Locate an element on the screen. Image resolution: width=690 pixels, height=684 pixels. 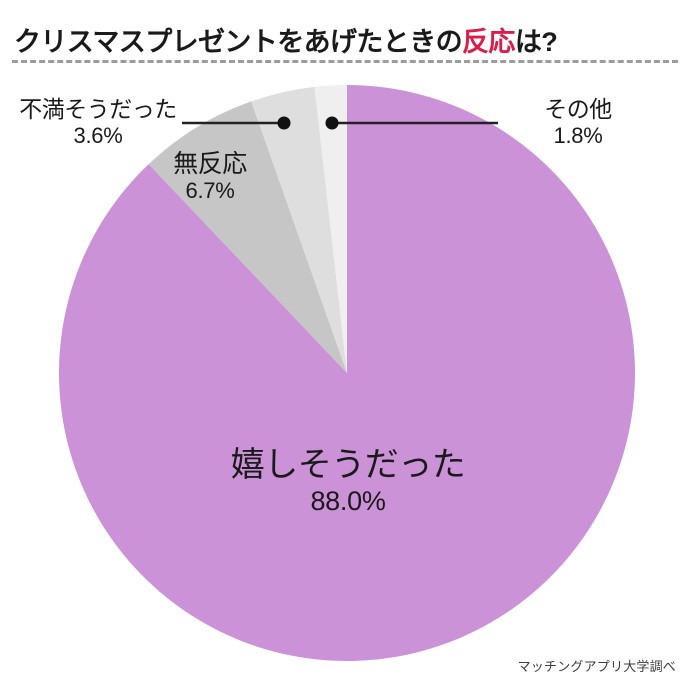
pie-label-no-reaction: 無反応 6.7% is located at coordinates (210, 177).